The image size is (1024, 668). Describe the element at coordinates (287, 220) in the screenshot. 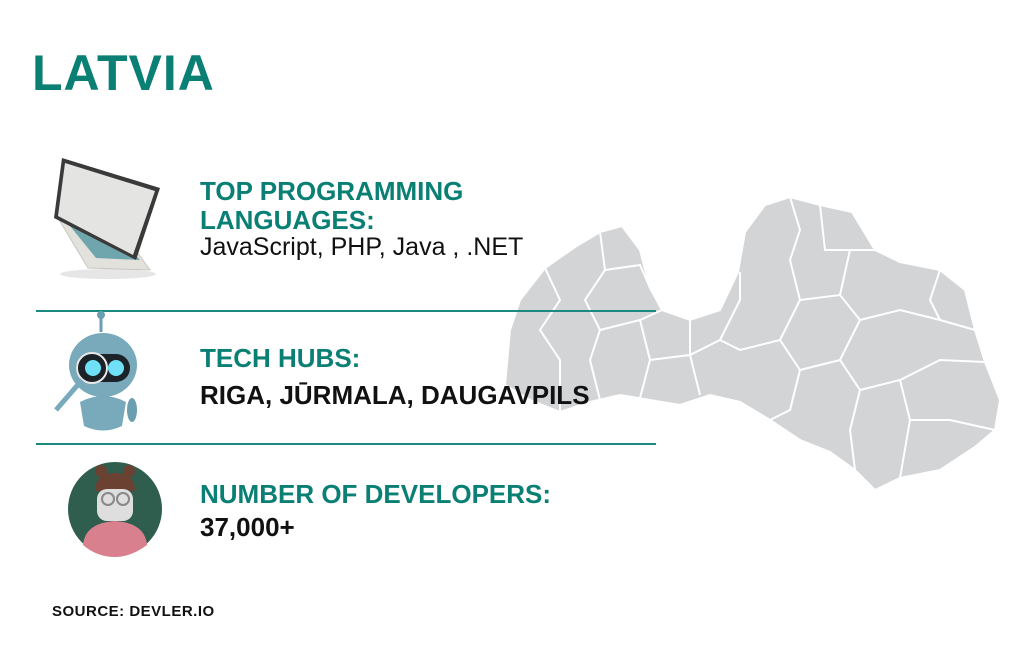

I see `languages-heading-line2: LANGUAGES:` at that location.